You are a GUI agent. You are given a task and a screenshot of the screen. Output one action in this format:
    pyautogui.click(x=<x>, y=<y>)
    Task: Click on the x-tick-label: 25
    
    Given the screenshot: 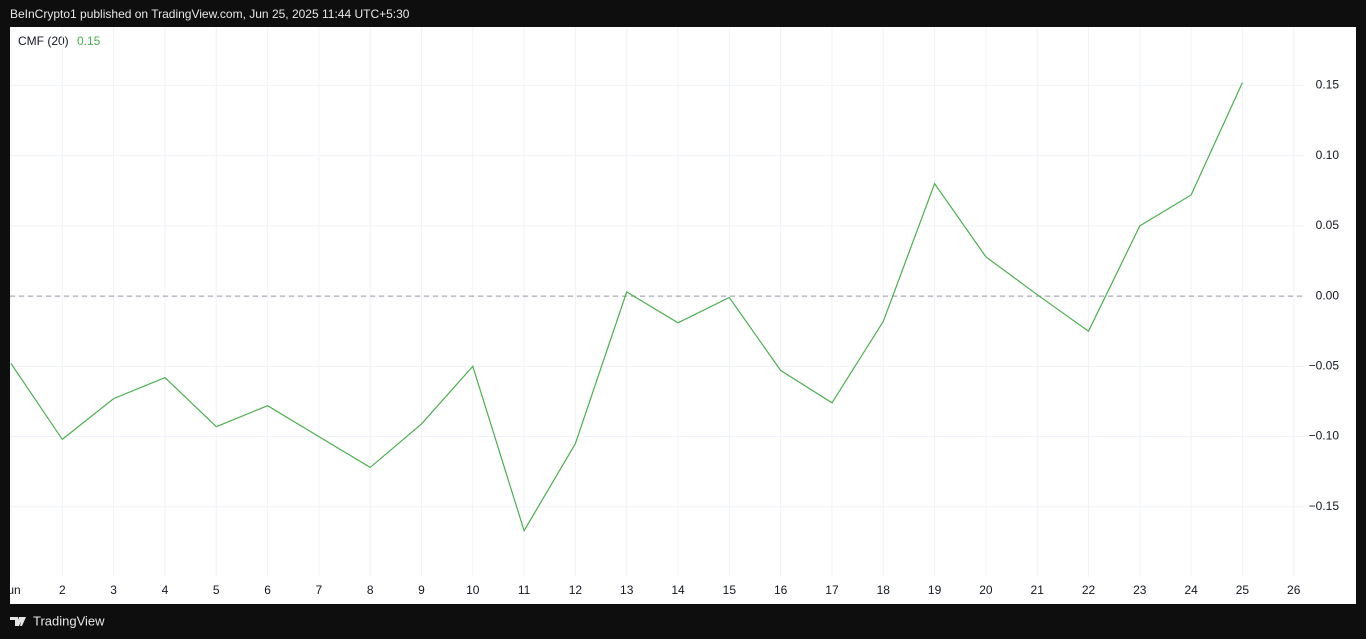 What is the action you would take?
    pyautogui.click(x=1243, y=590)
    